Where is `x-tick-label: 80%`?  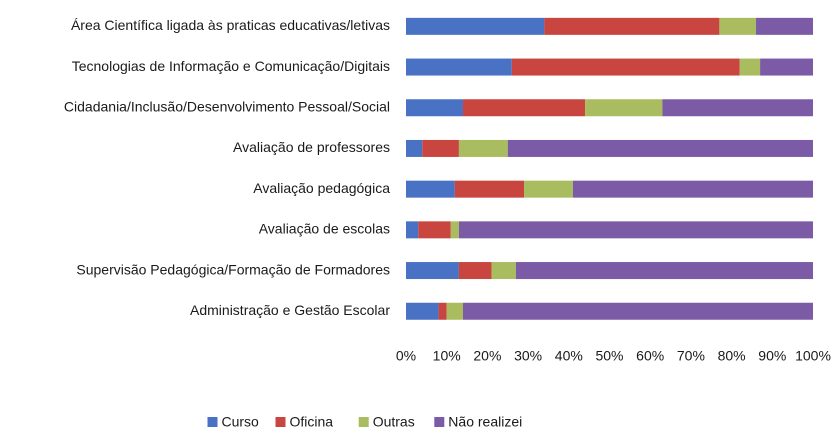 x-tick-label: 80% is located at coordinates (732, 356).